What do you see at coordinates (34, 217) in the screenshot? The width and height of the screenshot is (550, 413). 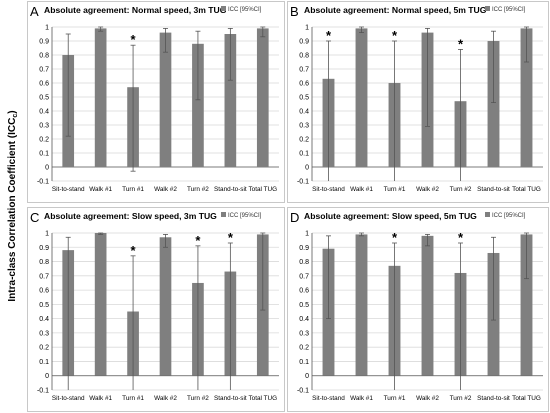 I see `panel-letter: C` at bounding box center [34, 217].